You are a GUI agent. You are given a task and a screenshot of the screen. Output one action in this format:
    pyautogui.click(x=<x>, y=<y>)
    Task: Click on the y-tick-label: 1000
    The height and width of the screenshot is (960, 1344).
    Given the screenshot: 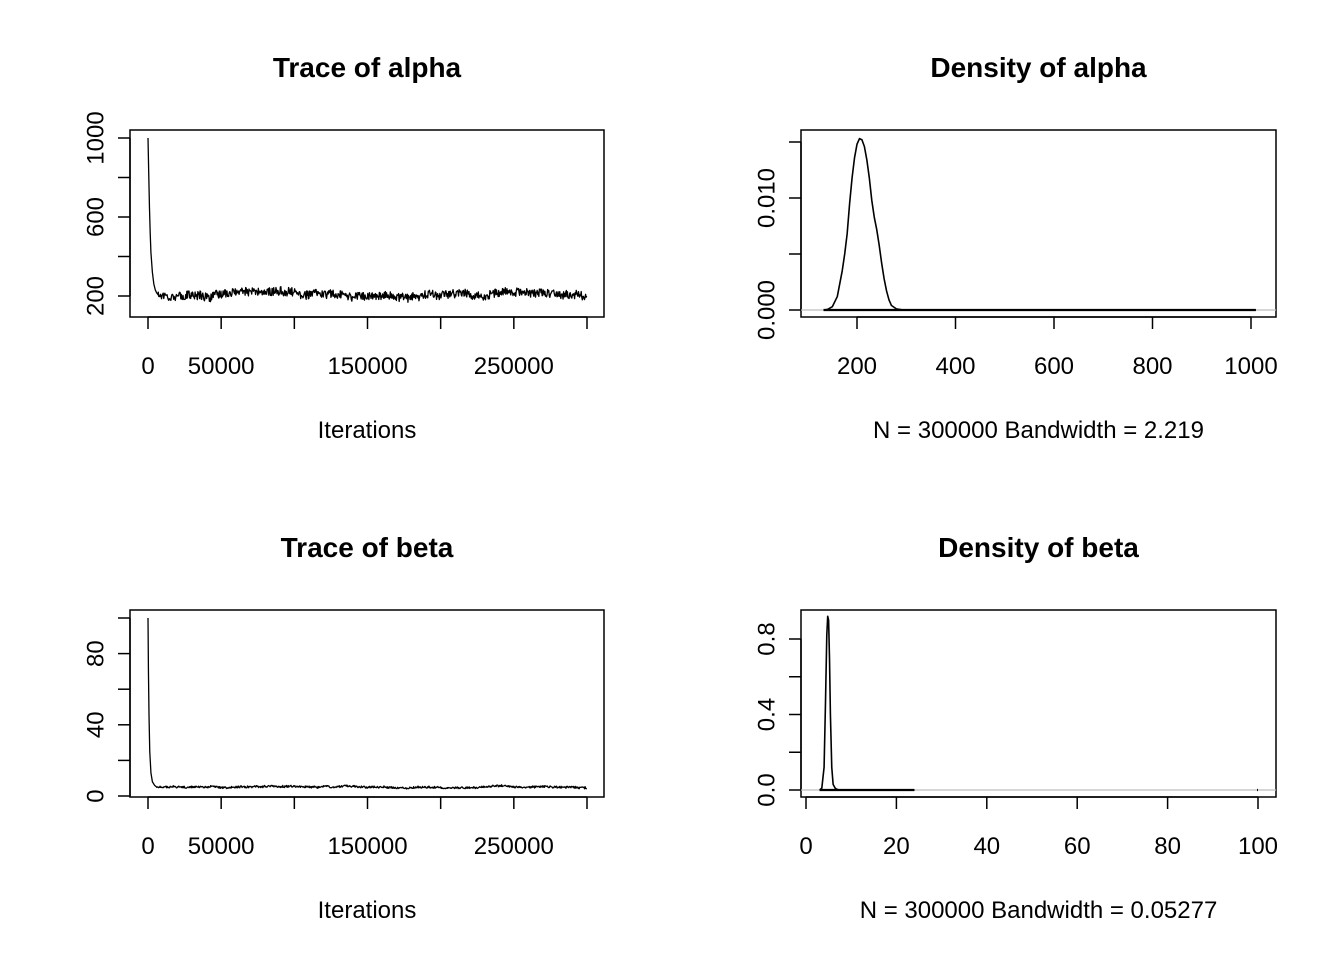 What is the action you would take?
    pyautogui.click(x=96, y=137)
    